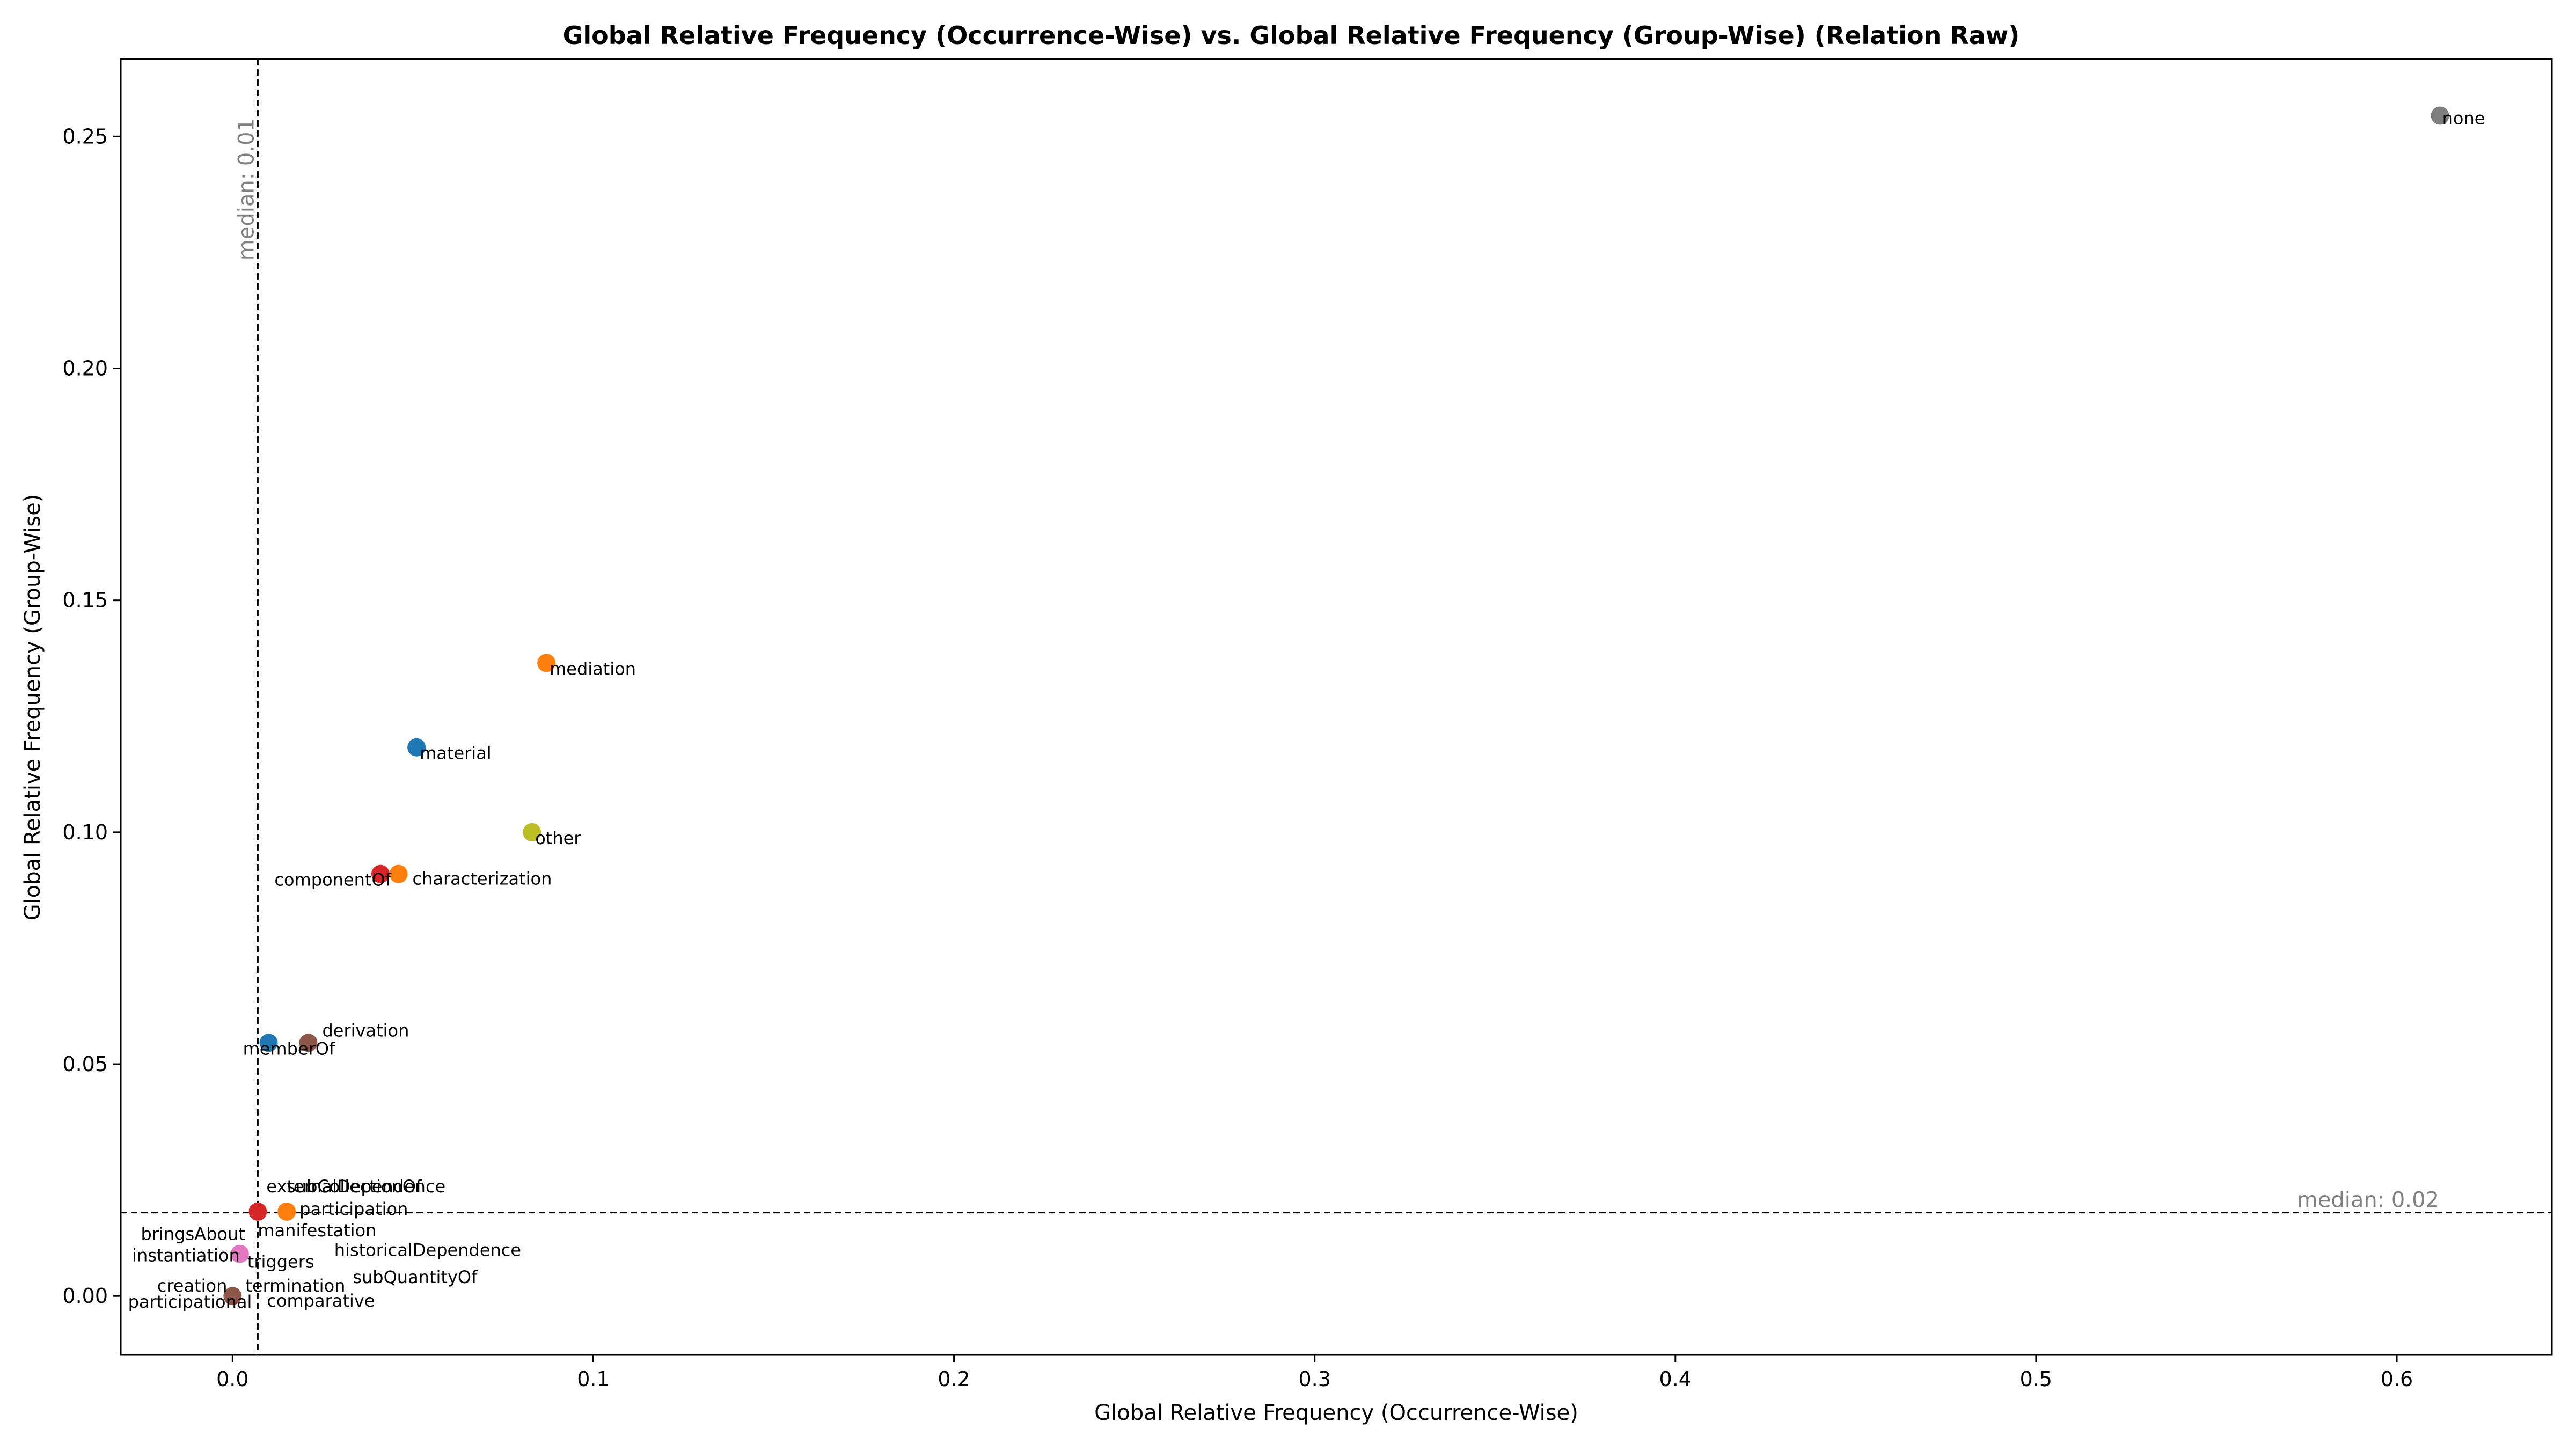  What do you see at coordinates (954, 1379) in the screenshot?
I see `x-tick-label: 0.2` at bounding box center [954, 1379].